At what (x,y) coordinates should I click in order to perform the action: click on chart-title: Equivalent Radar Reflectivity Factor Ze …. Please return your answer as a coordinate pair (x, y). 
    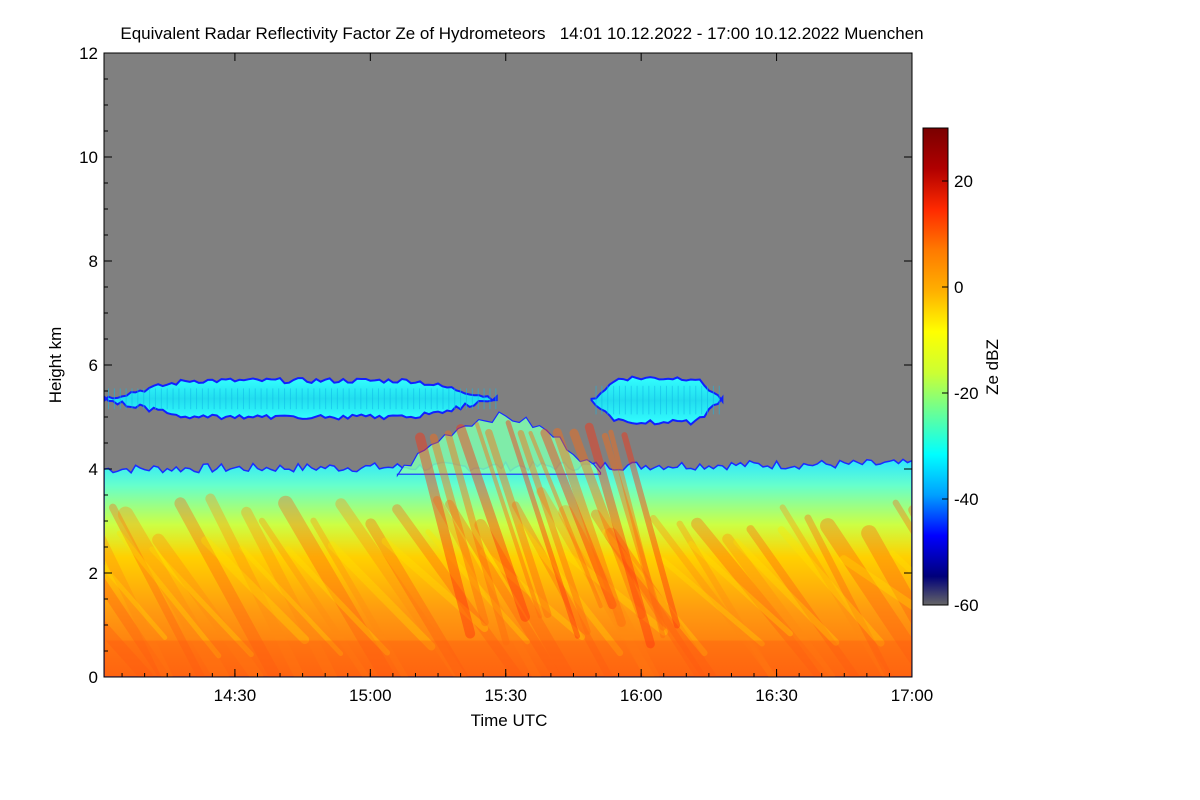
    Looking at the image, I should click on (521, 33).